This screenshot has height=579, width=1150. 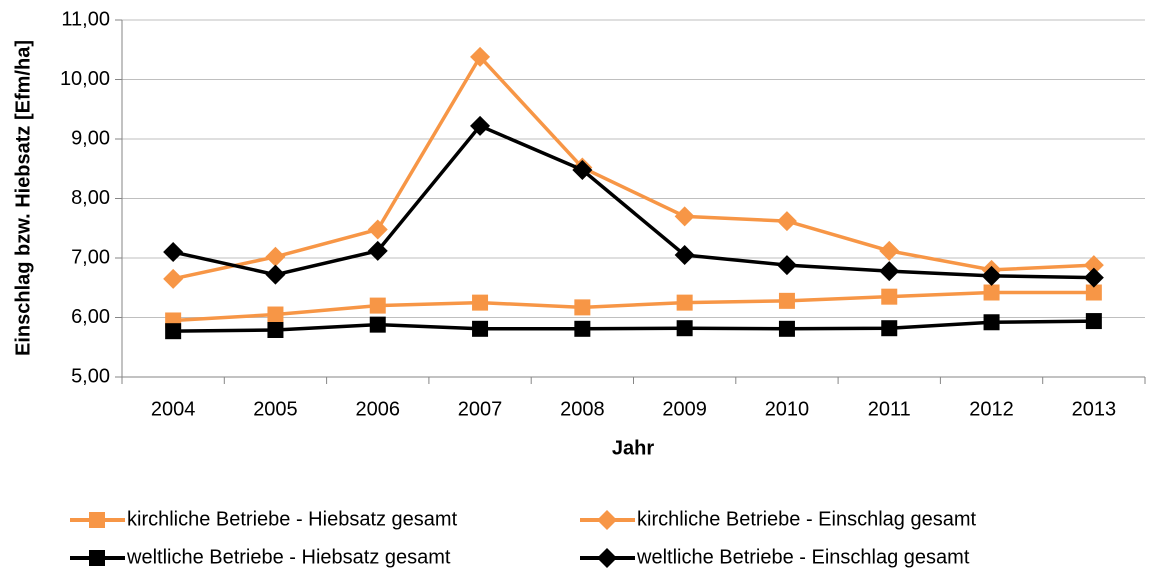 I want to click on x-tick-label: 2005, so click(x=275, y=409).